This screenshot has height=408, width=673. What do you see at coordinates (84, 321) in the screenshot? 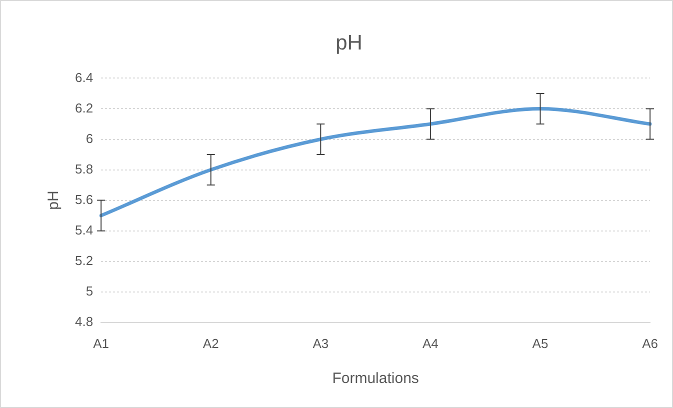
I see `y-tick-label: 4.8` at bounding box center [84, 321].